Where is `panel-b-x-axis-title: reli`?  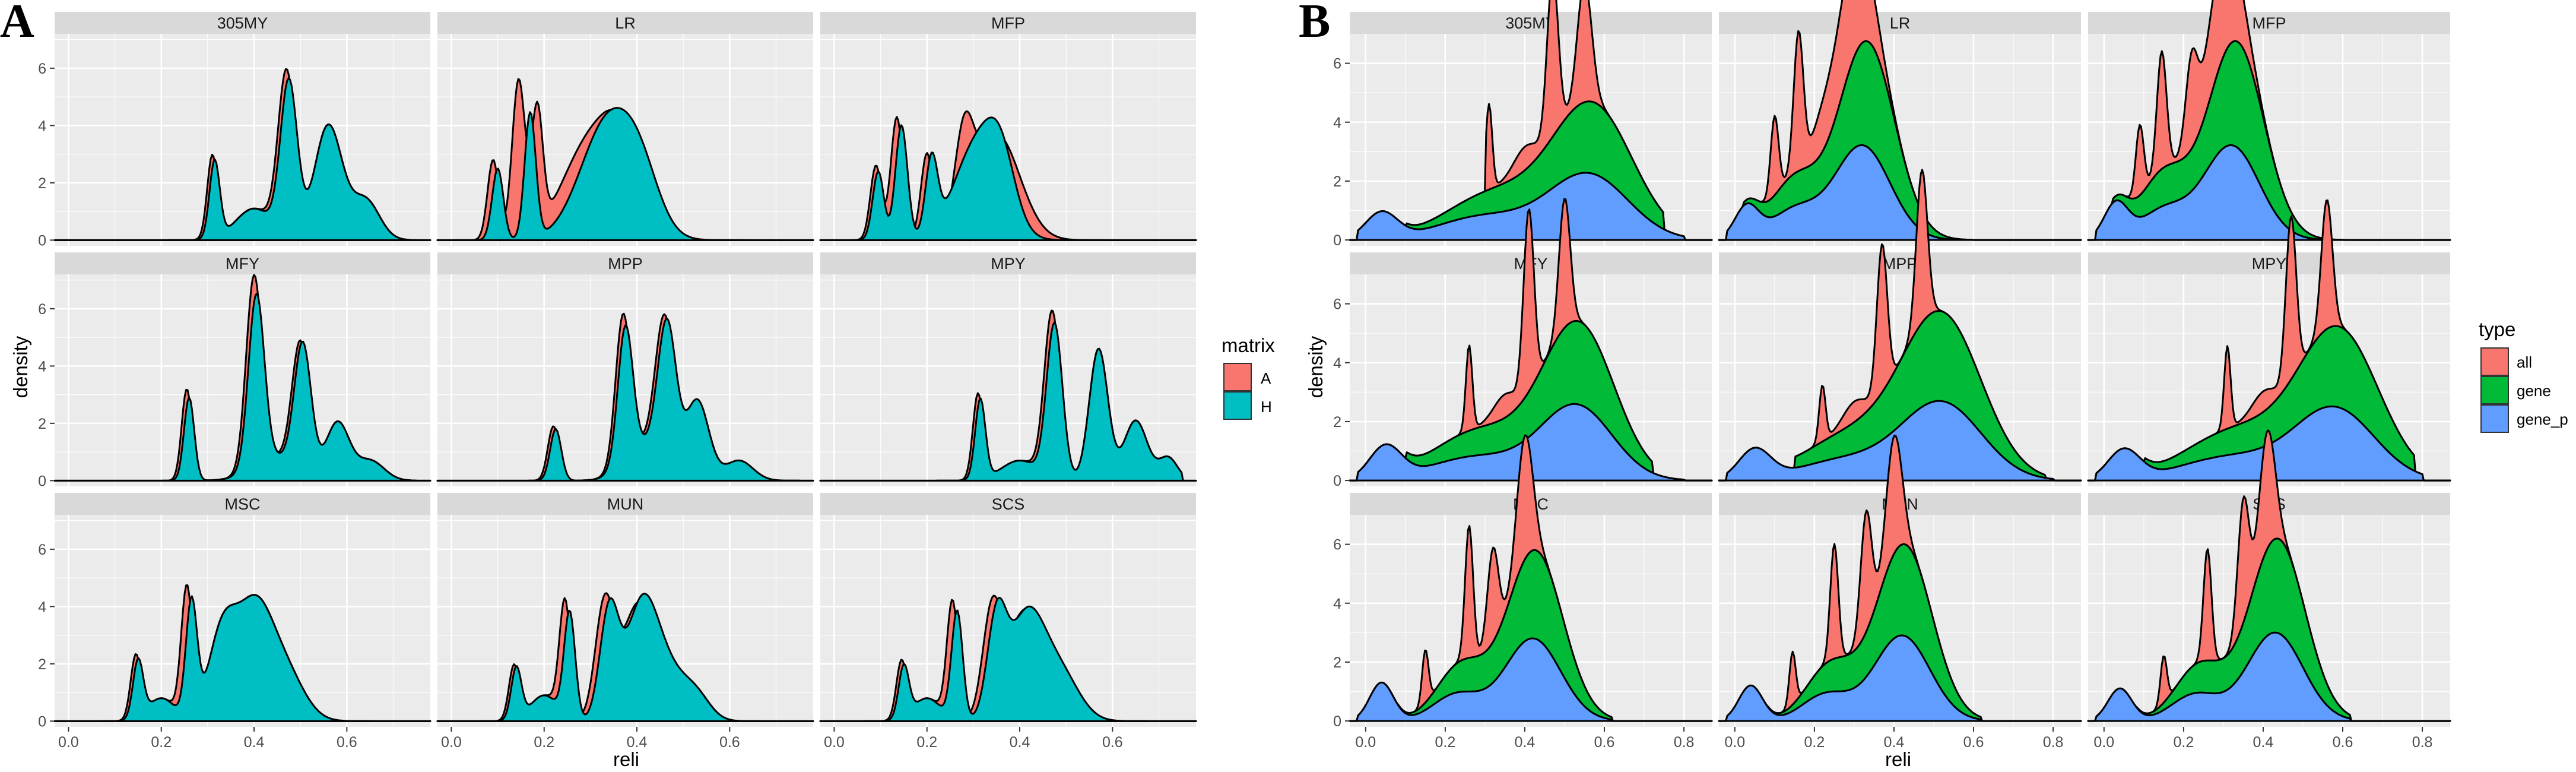 panel-b-x-axis-title: reli is located at coordinates (1898, 759).